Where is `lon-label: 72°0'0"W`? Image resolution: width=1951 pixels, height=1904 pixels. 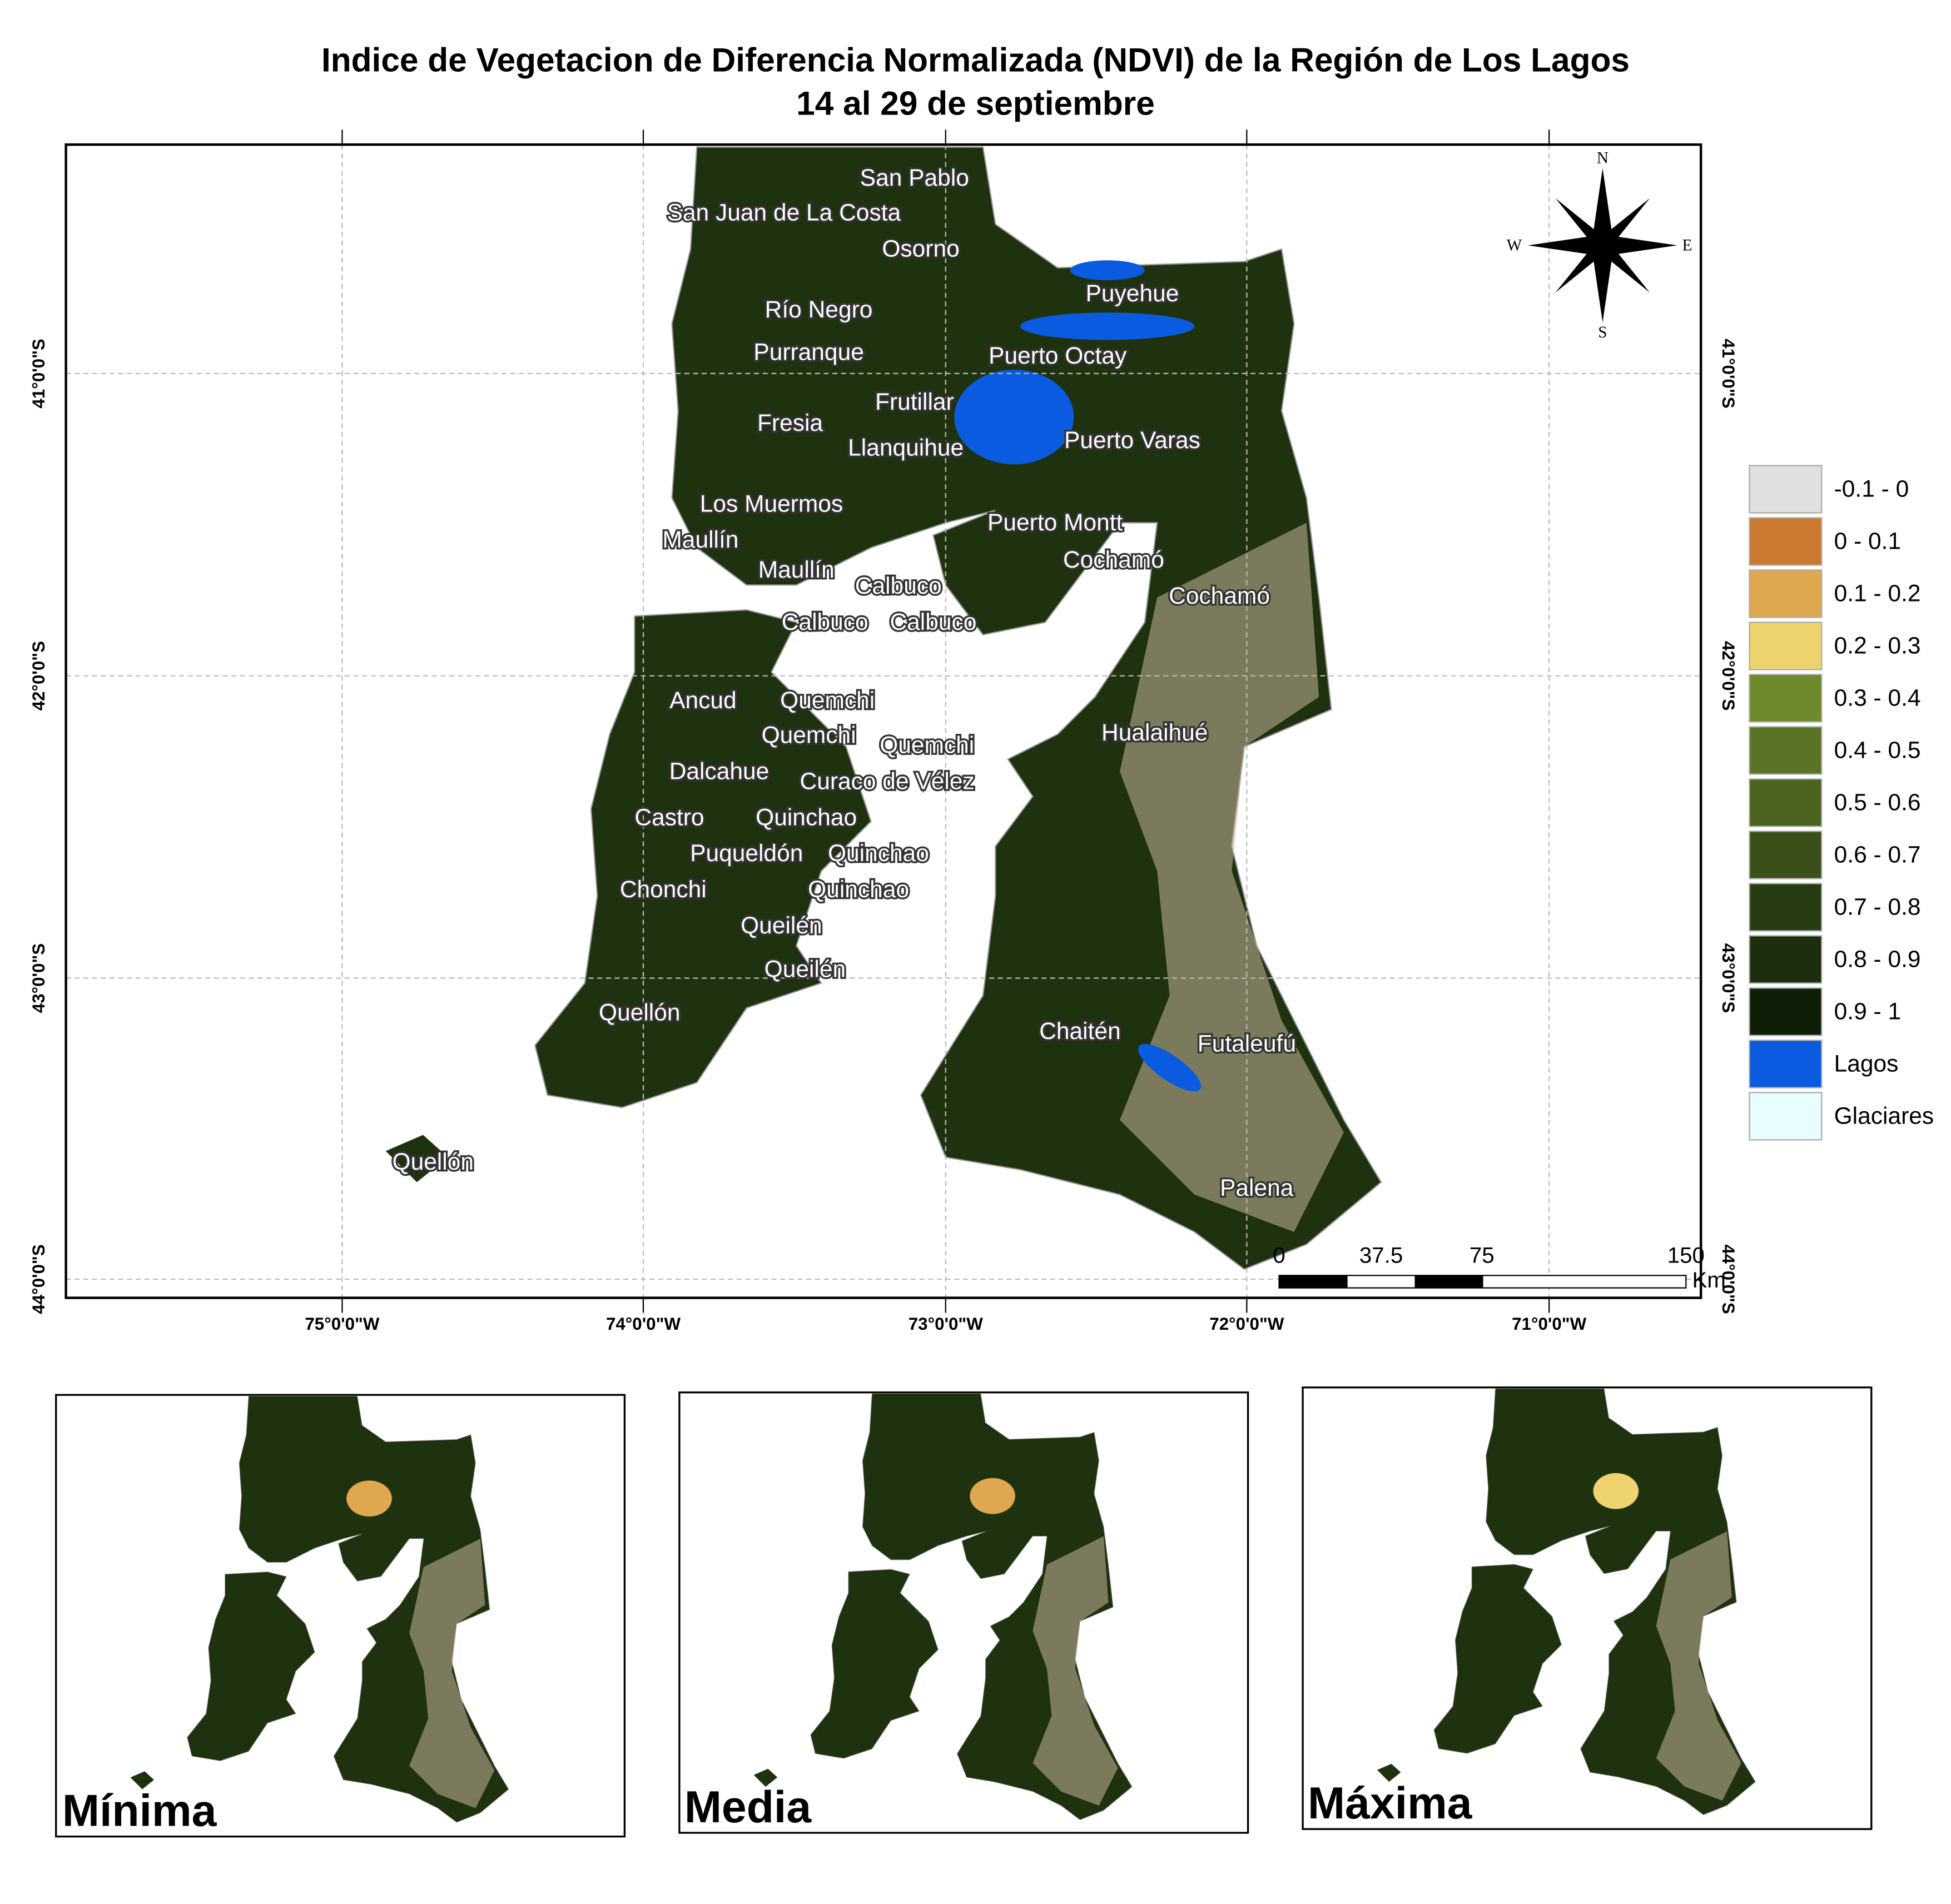
lon-label: 72°0'0"W is located at coordinates (1246, 1324).